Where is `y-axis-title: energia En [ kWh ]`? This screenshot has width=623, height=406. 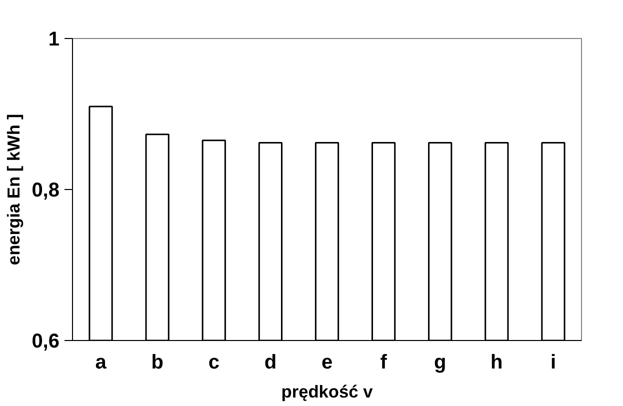 y-axis-title: energia En [ kWh ] is located at coordinates (14, 190).